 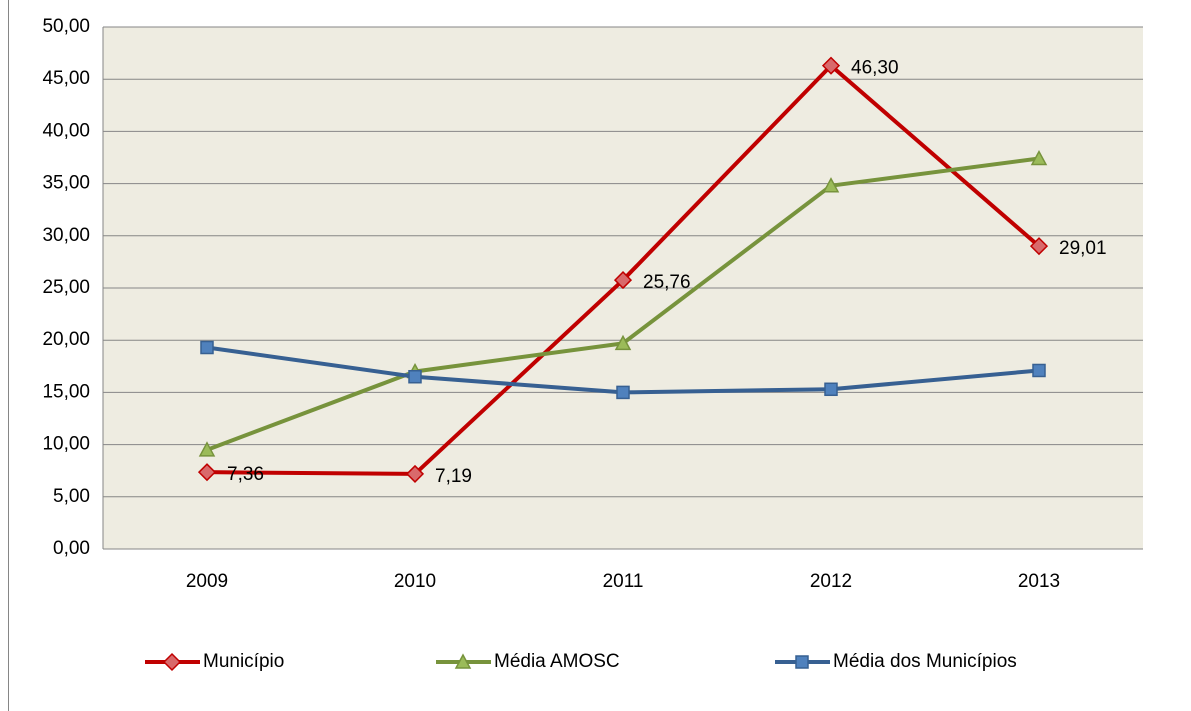 I want to click on y-tick-label: 25,00, so click(x=66, y=287).